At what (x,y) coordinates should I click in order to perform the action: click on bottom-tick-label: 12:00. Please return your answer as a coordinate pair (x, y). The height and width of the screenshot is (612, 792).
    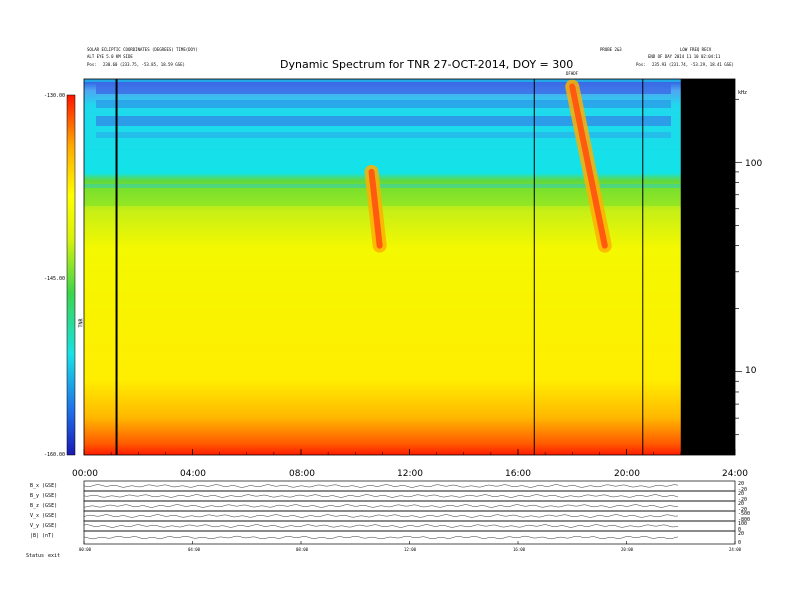
    Looking at the image, I should click on (410, 549).